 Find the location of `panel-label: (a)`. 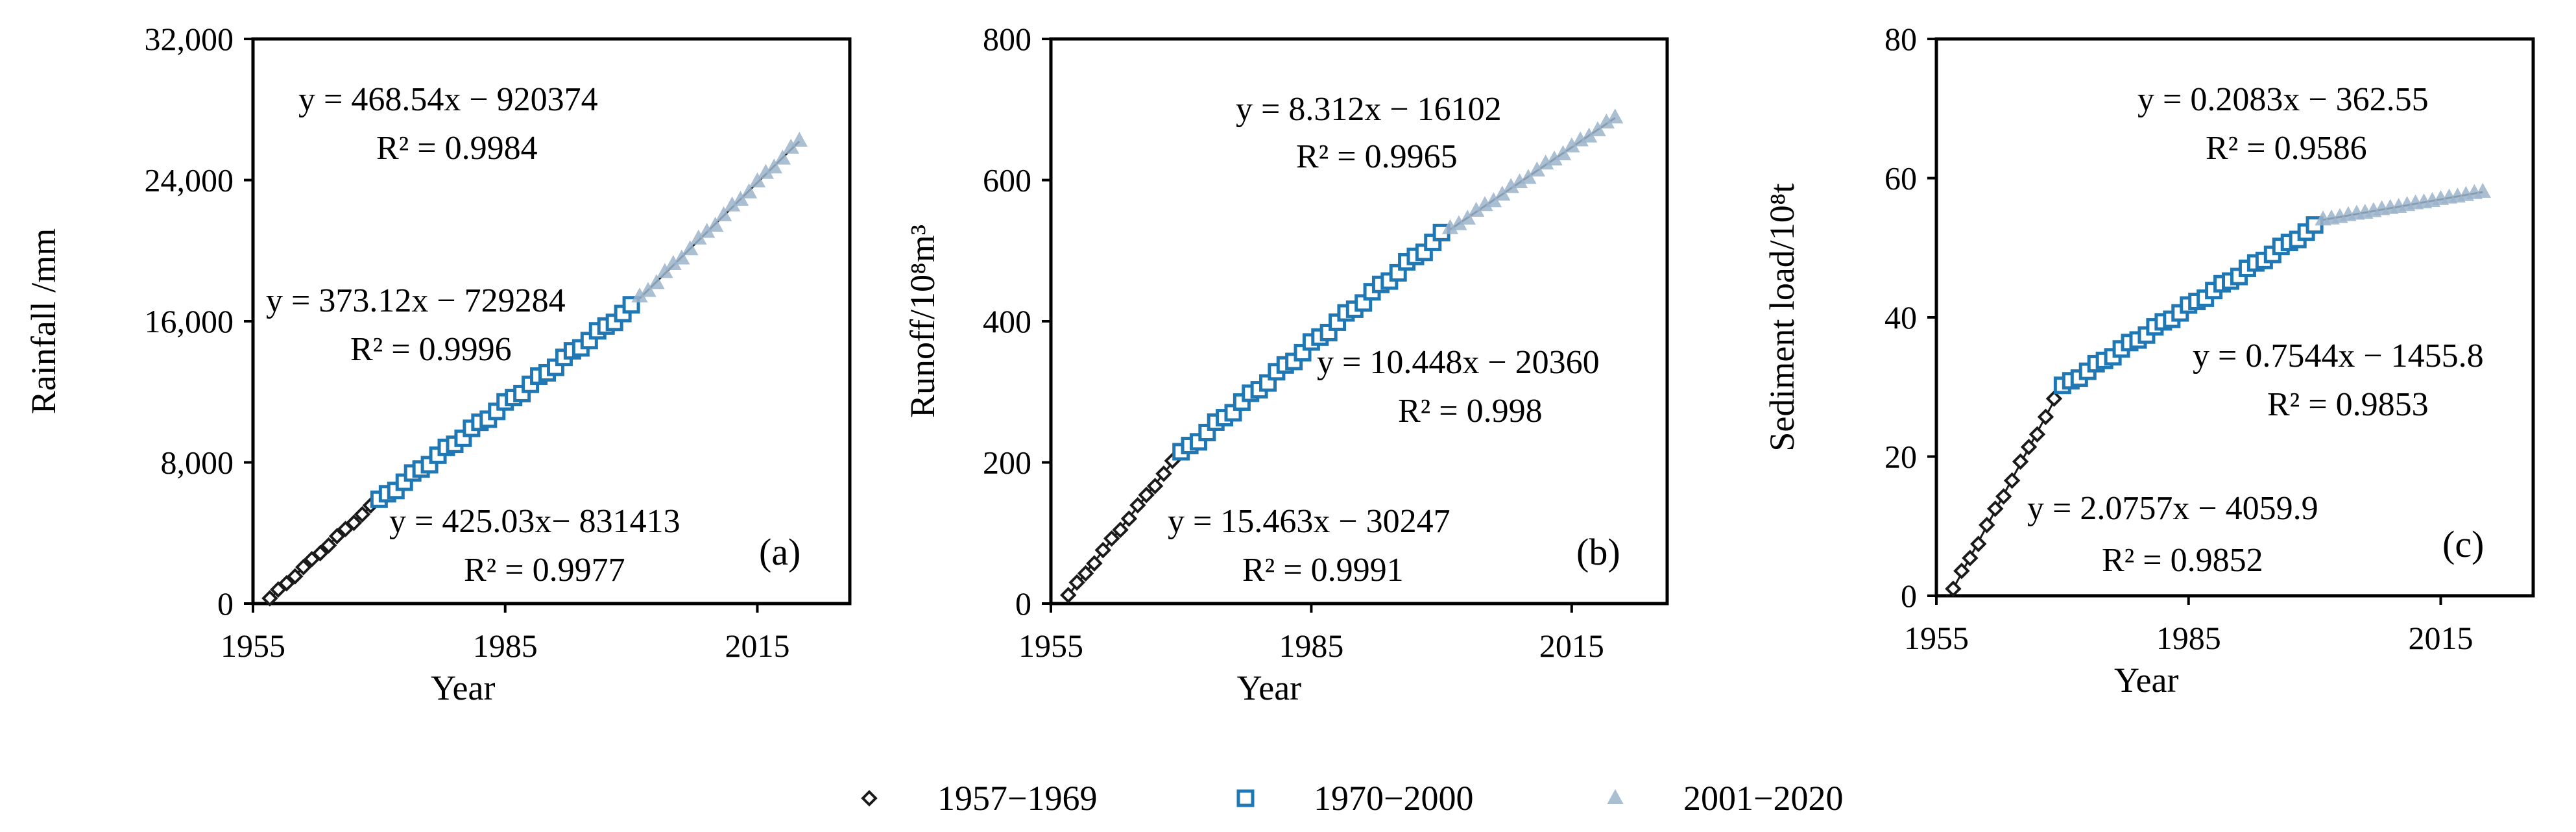

panel-label: (a) is located at coordinates (779, 552).